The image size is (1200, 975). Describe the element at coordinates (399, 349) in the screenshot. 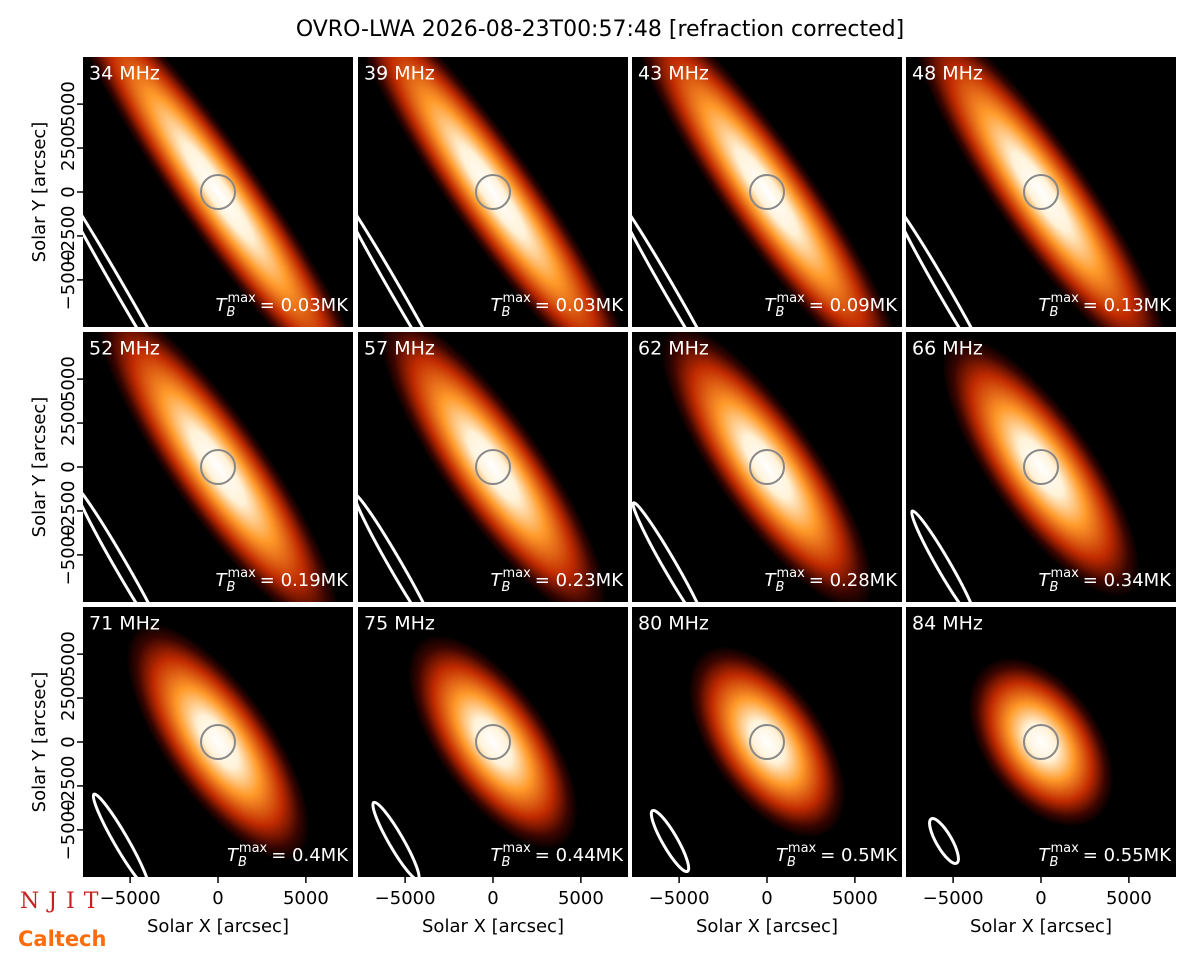

I see `frequency-label: 57 MHz` at that location.